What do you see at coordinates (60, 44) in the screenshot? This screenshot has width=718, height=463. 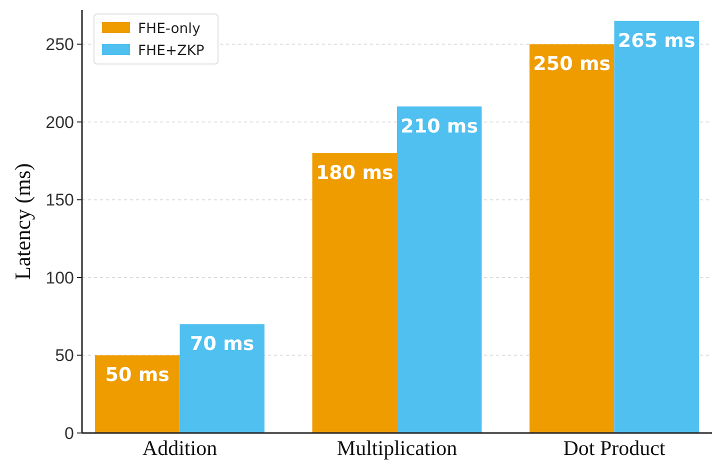 I see `y-tick-label: 250` at bounding box center [60, 44].